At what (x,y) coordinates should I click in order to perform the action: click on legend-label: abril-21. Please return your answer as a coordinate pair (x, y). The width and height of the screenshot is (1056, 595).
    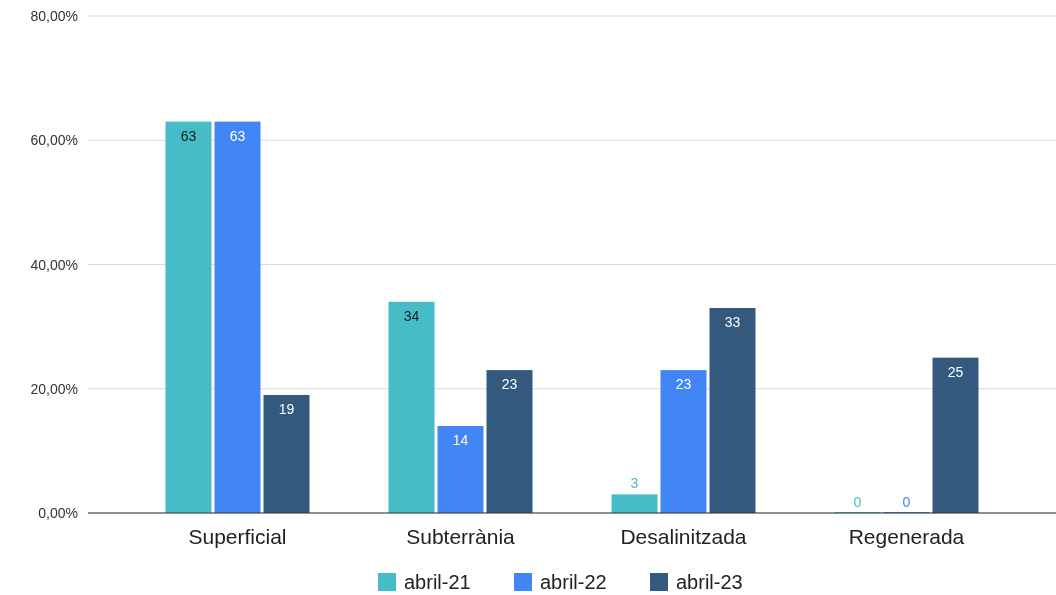
    Looking at the image, I should click on (437, 582).